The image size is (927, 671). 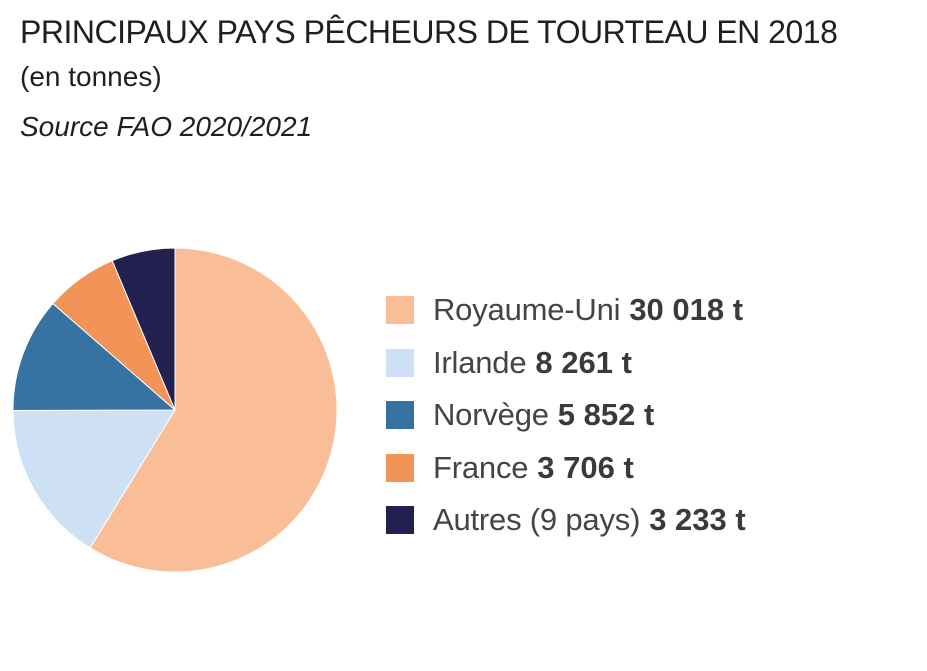 What do you see at coordinates (537, 520) in the screenshot?
I see `legend-label-autres: Autres (9 pays)` at bounding box center [537, 520].